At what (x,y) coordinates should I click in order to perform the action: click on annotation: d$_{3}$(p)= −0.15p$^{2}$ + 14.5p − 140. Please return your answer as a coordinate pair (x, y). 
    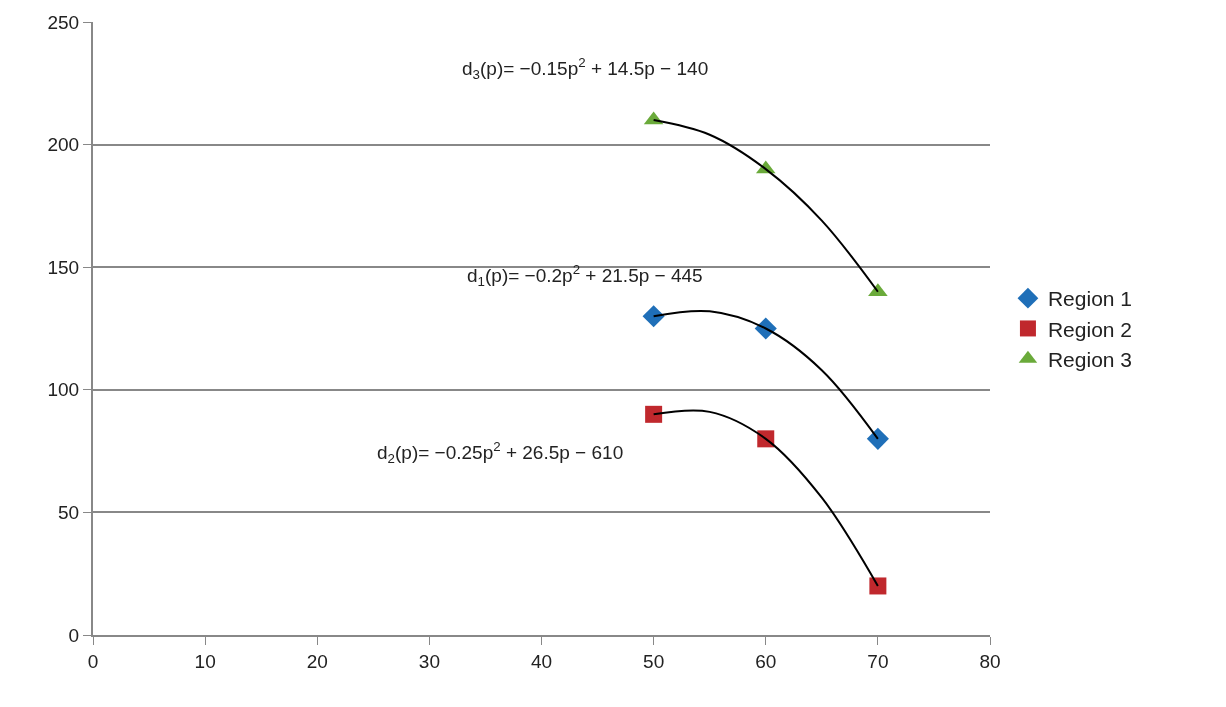
    Looking at the image, I should click on (585, 68).